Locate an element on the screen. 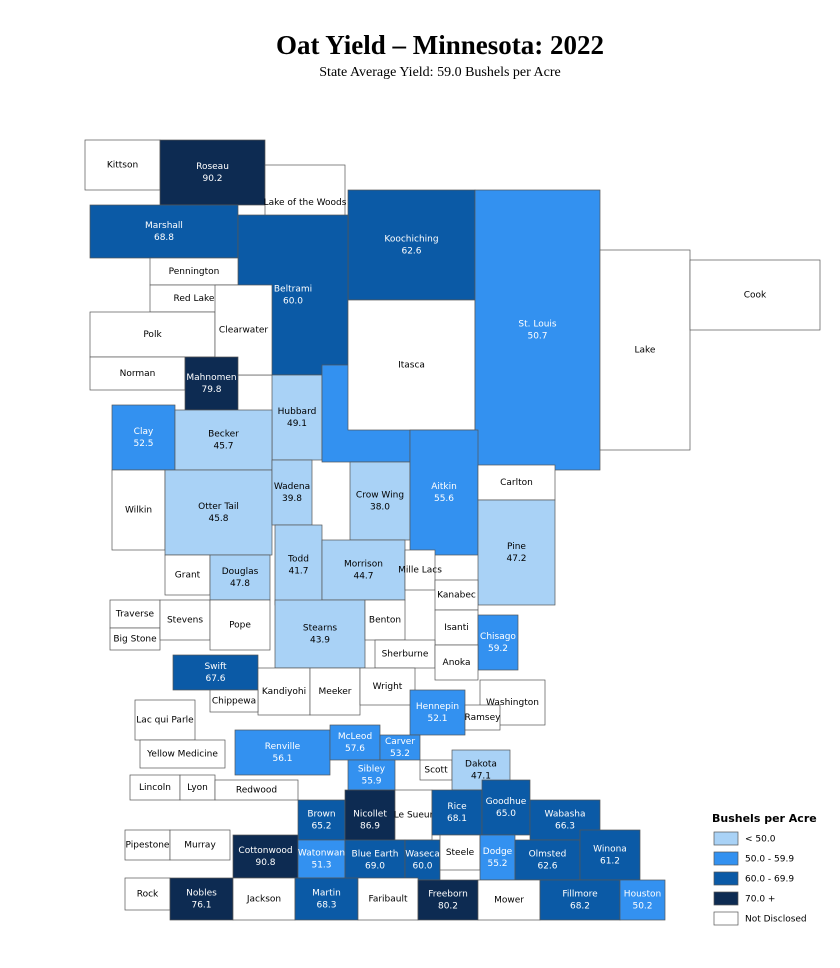 The width and height of the screenshot is (840, 968). county-name: Hubbard is located at coordinates (297, 412).